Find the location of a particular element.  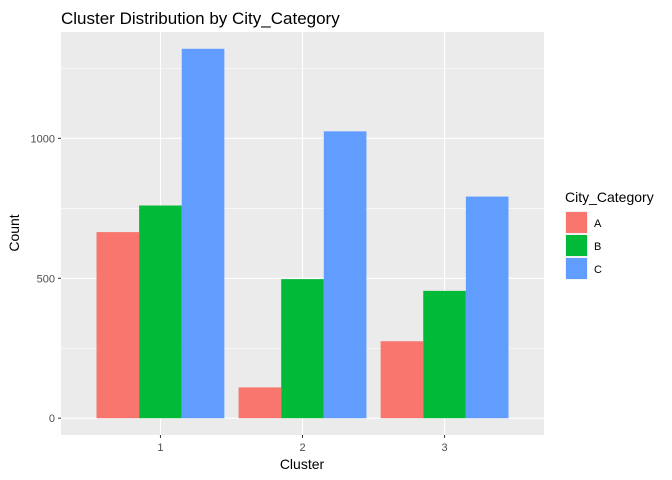

x-tick-label: 3 is located at coordinates (444, 448).